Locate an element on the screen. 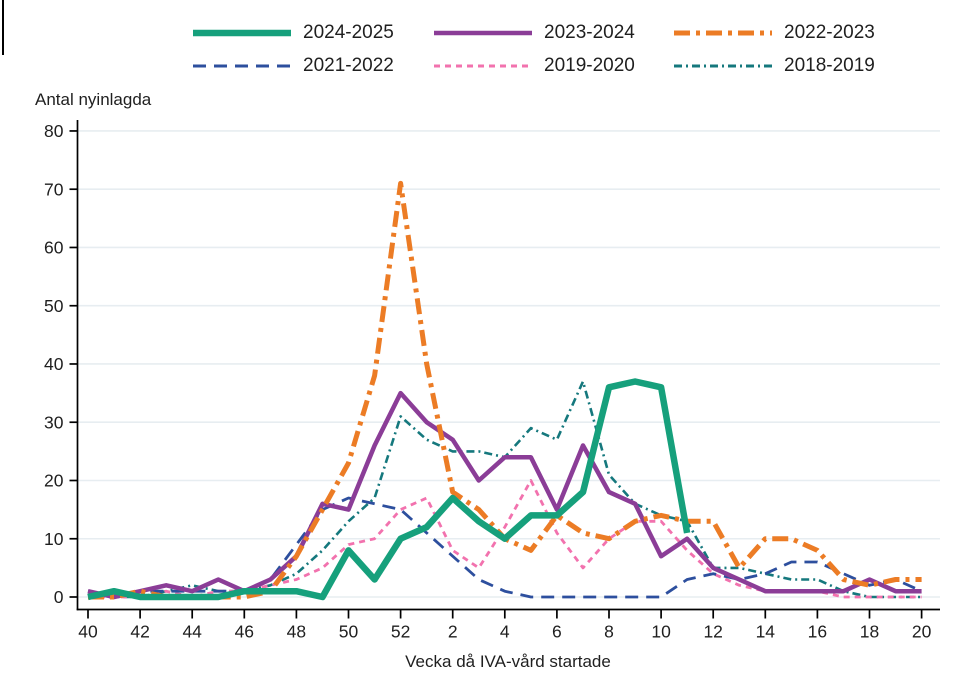 The width and height of the screenshot is (962, 699). legend-label: 2023-2024 is located at coordinates (589, 32).